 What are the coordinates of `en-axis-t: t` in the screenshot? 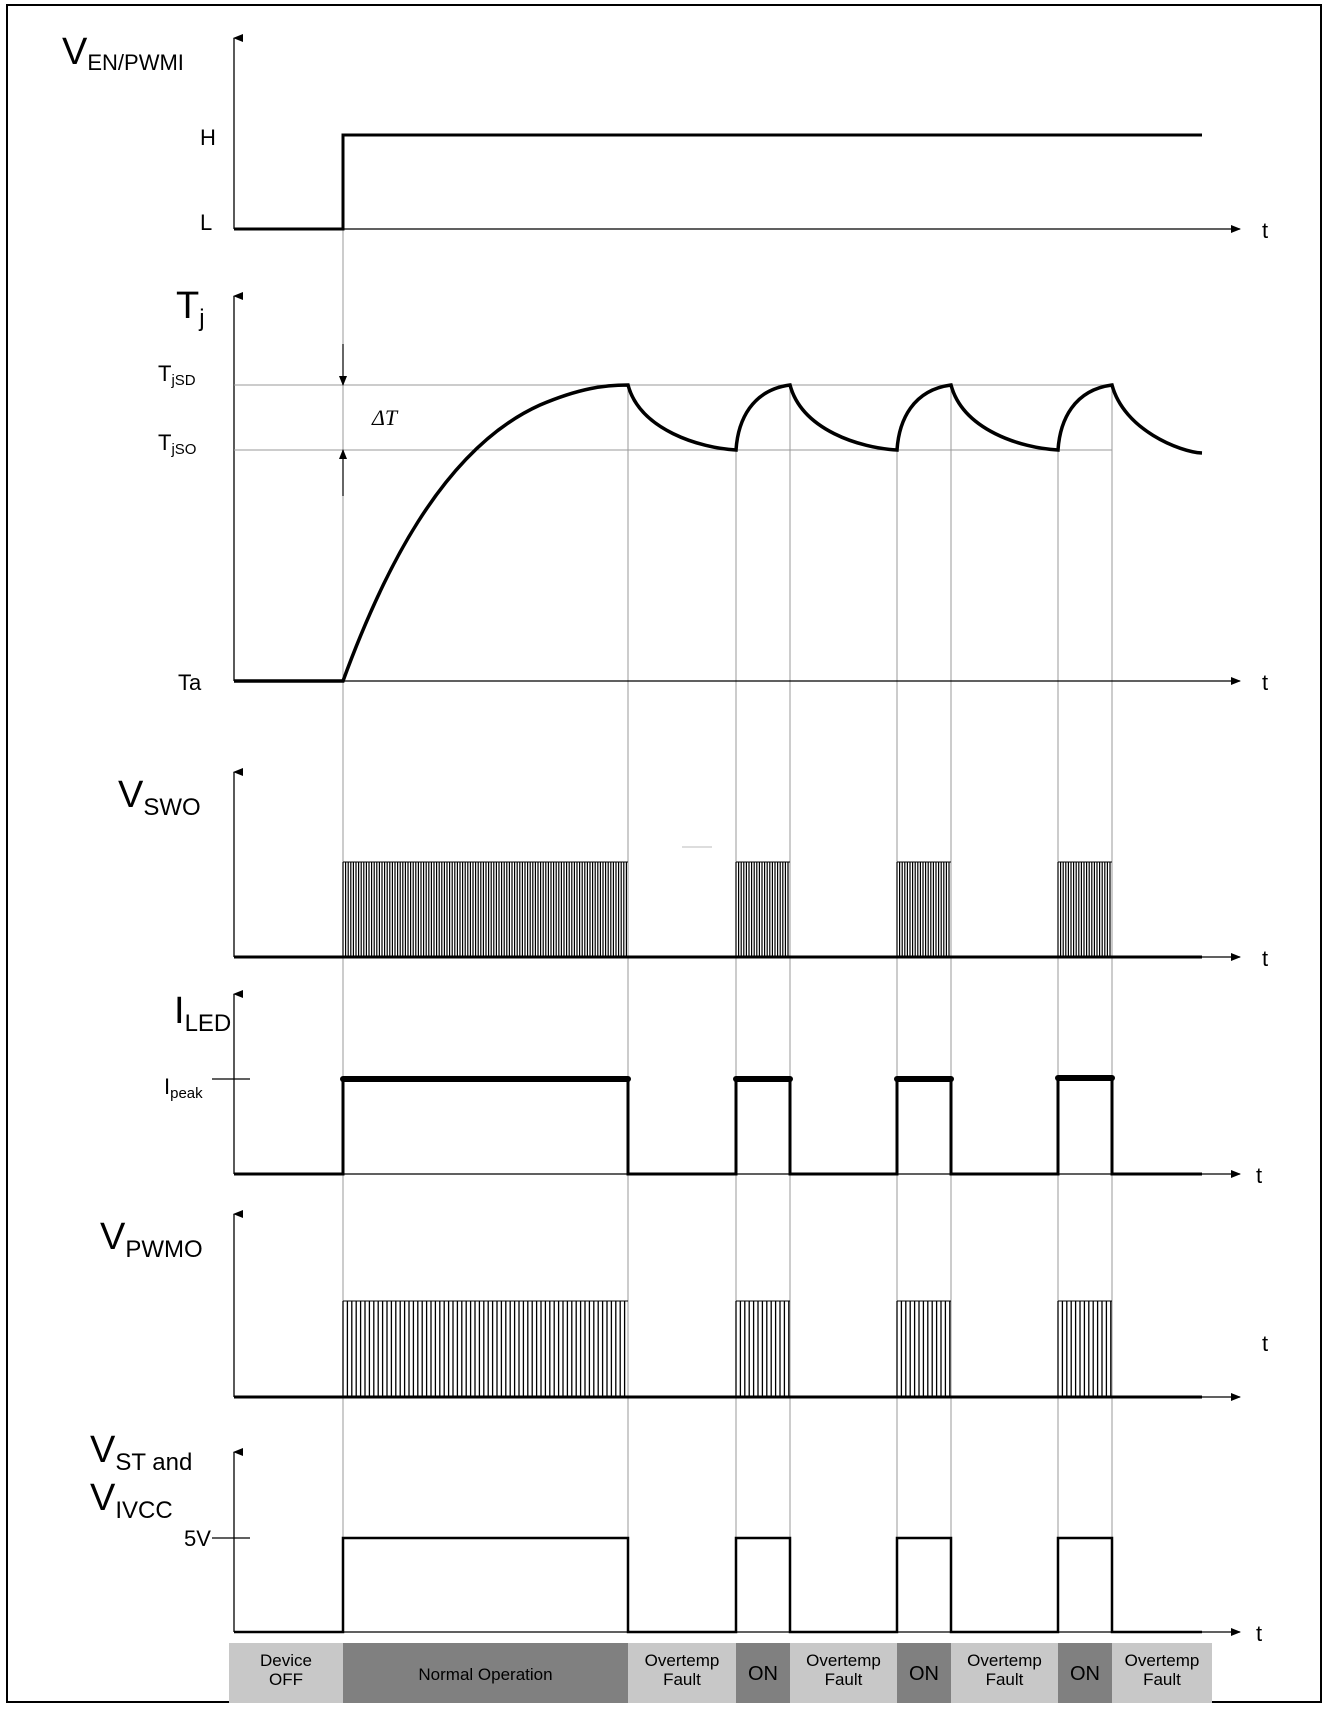 It's located at (1265, 230).